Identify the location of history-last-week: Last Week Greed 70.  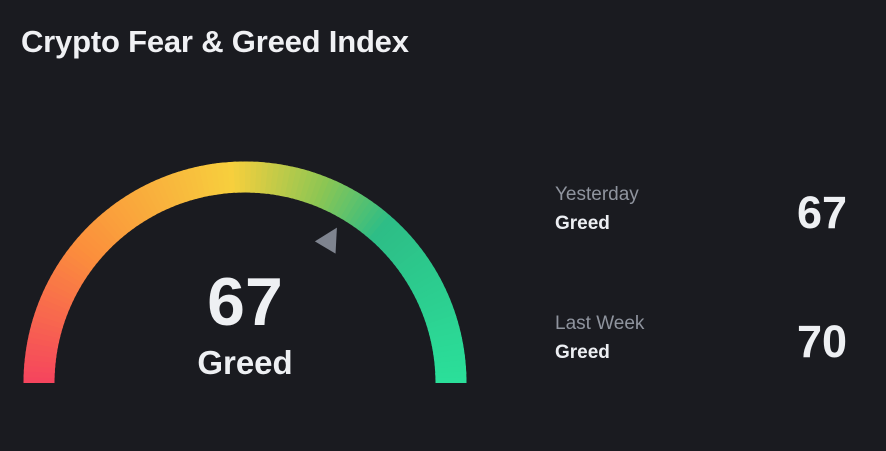
(703, 343).